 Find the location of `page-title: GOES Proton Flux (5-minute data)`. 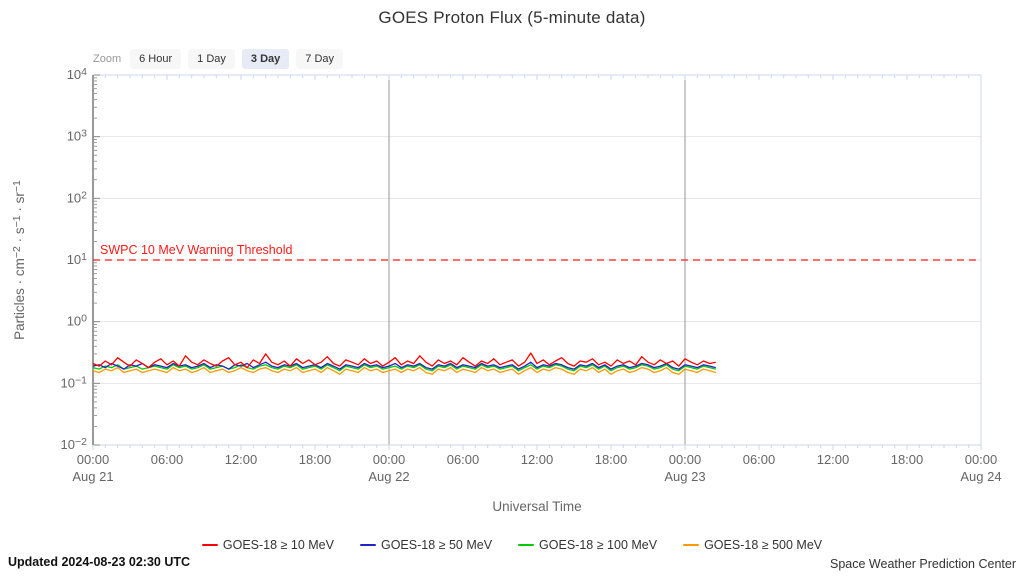

page-title: GOES Proton Flux (5-minute data) is located at coordinates (512, 17).